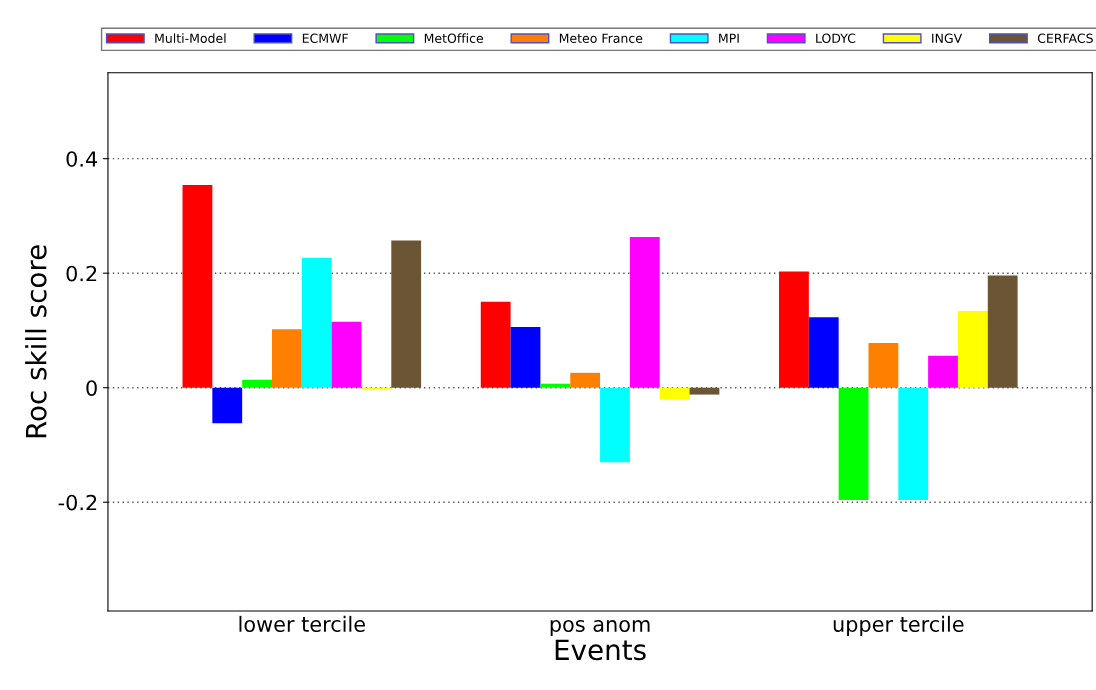 The image size is (1096, 690). I want to click on legend-label: ECMWF, so click(325, 38).